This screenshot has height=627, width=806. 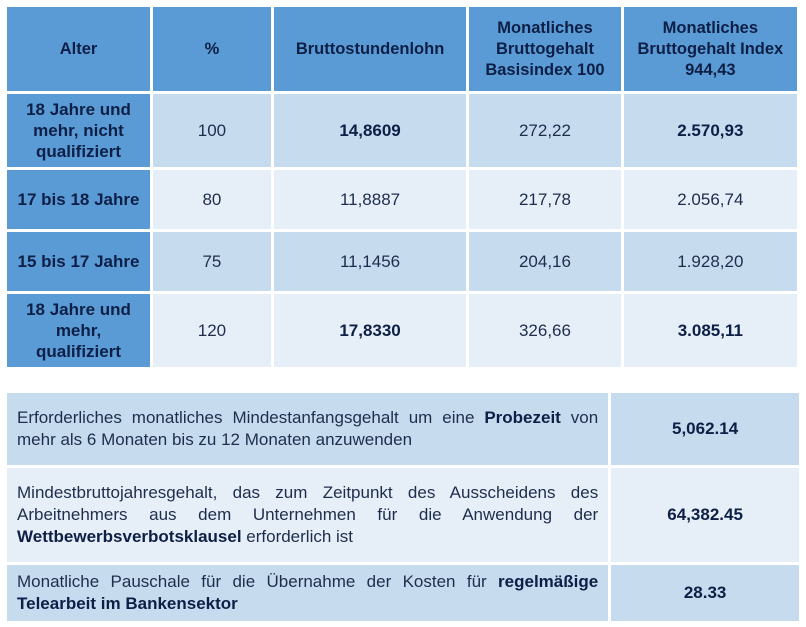 What do you see at coordinates (78, 130) in the screenshot?
I see `row-age: 18 Jahre und mehr, nicht qualifiziert` at bounding box center [78, 130].